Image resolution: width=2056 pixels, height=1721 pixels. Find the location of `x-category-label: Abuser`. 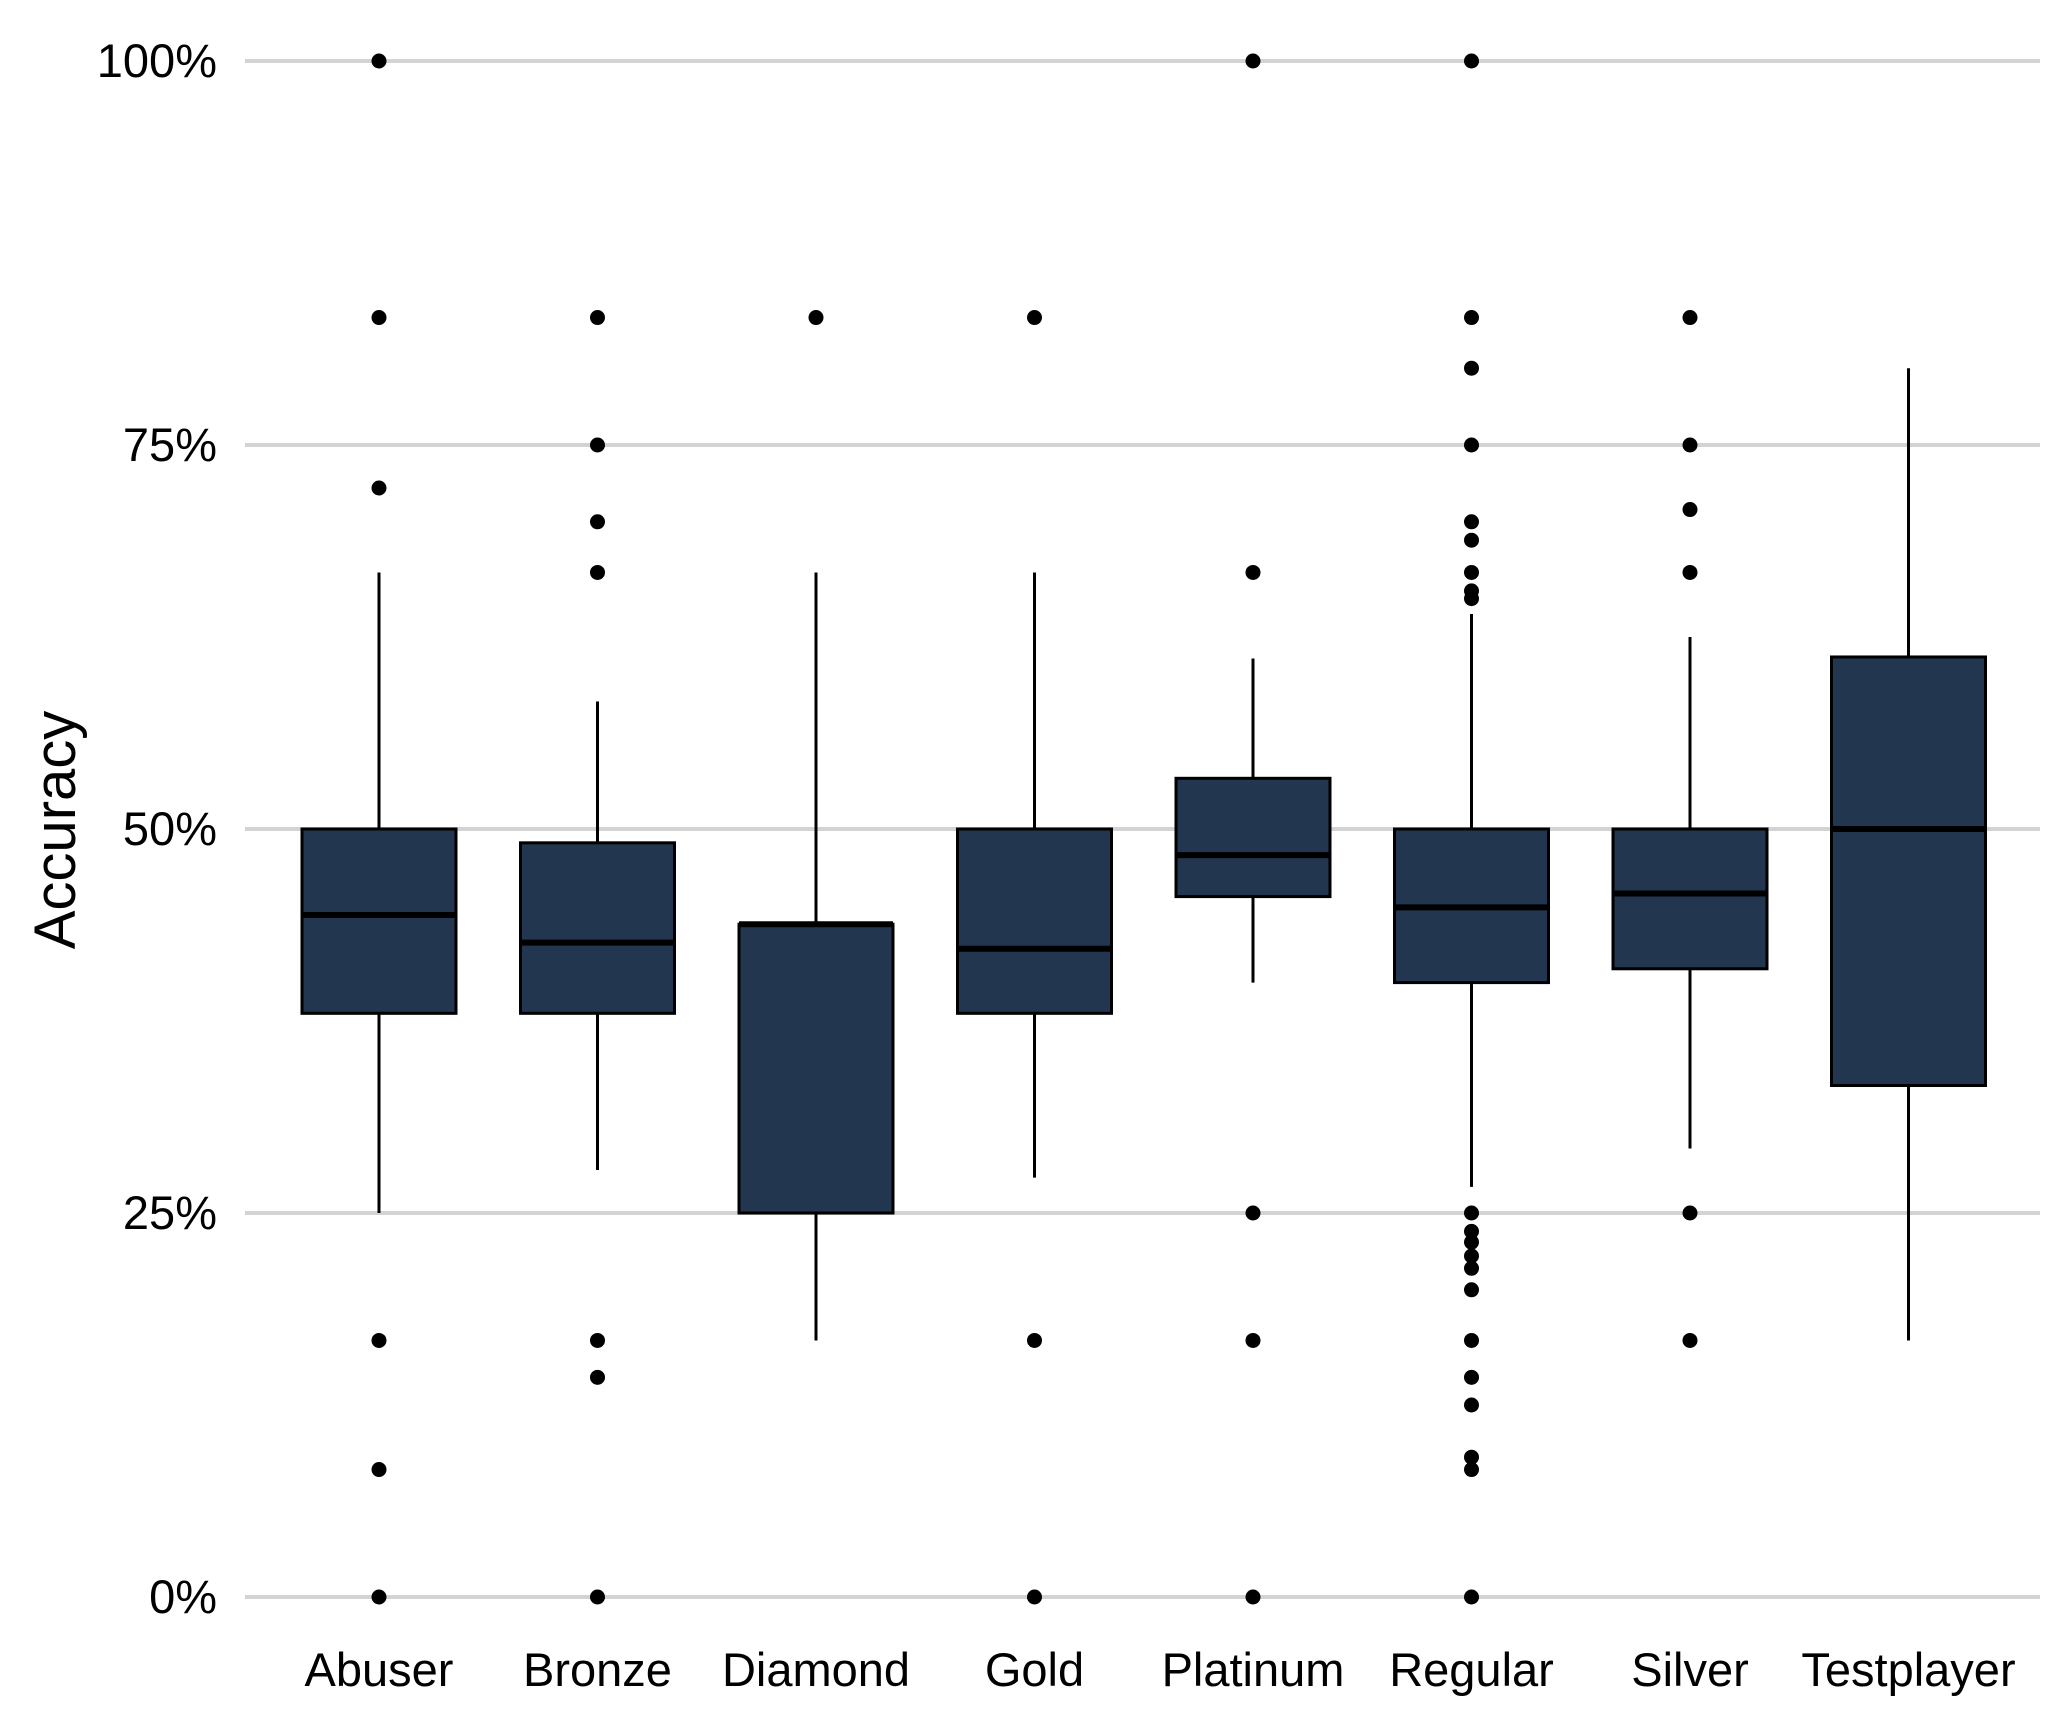

x-category-label: Abuser is located at coordinates (379, 1669).